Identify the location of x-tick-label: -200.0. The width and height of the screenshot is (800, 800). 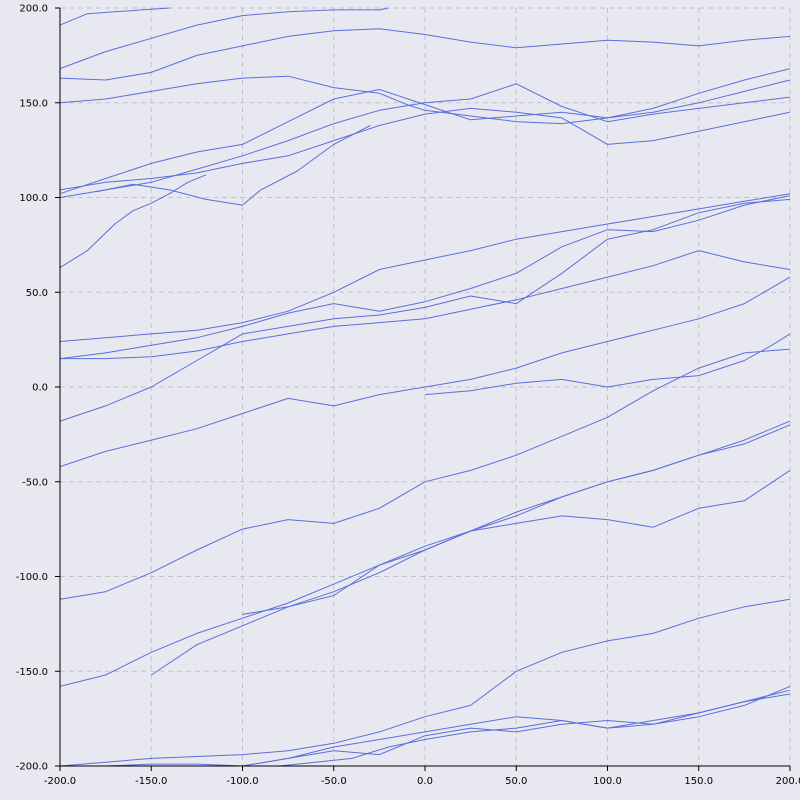
(60, 781).